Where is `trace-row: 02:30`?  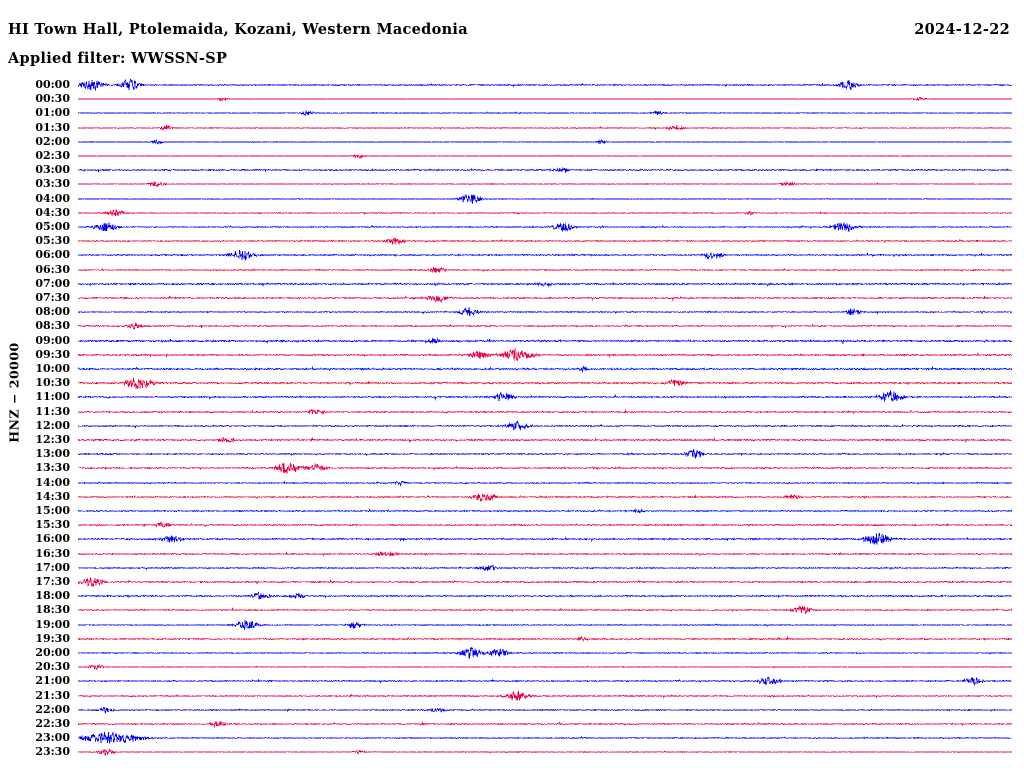
trace-row: 02:30 is located at coordinates (512, 156).